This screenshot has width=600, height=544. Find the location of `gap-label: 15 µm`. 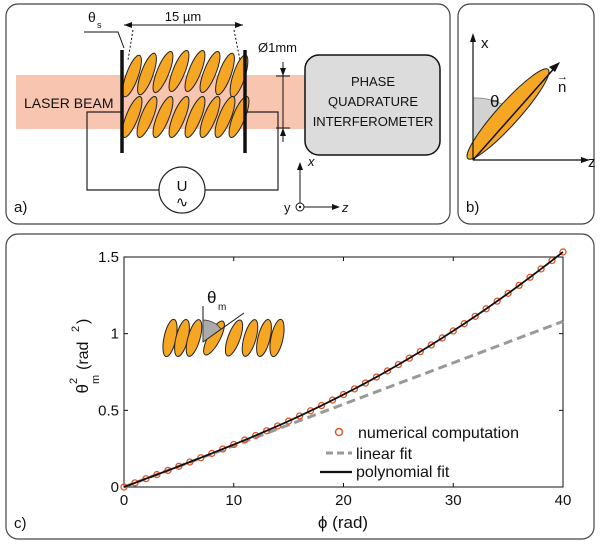

gap-label: 15 µm is located at coordinates (183, 16).